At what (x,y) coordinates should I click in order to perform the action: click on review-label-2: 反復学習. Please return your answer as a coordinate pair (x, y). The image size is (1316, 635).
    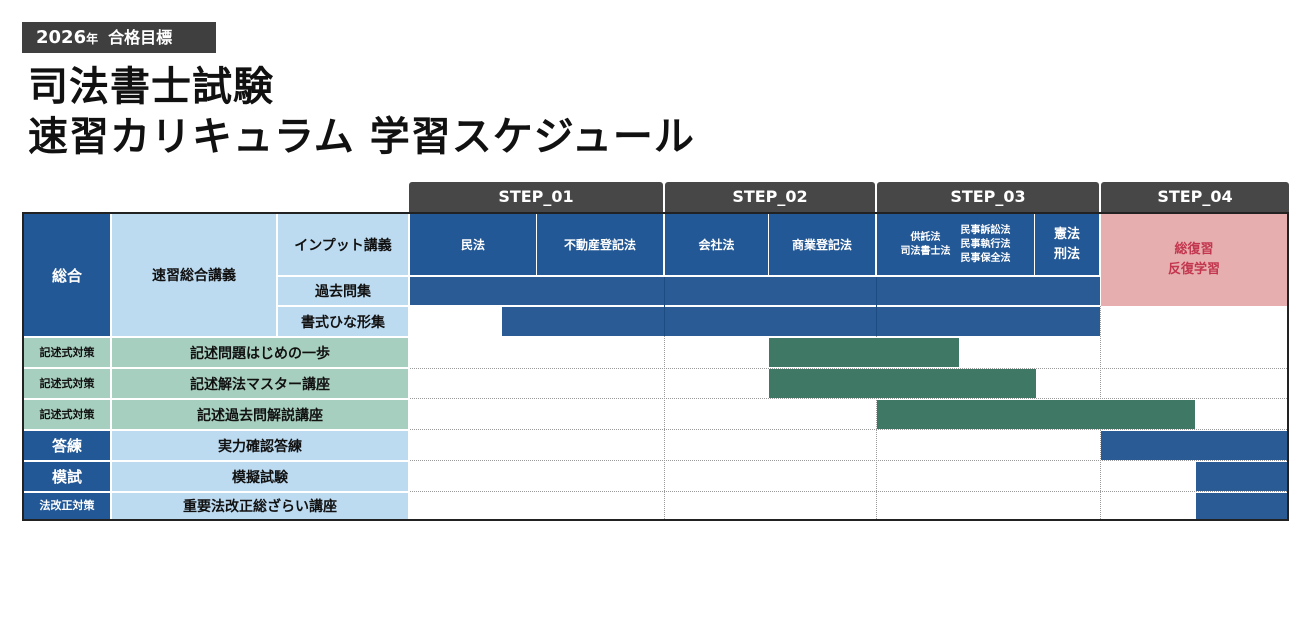
    Looking at the image, I should click on (1193, 269).